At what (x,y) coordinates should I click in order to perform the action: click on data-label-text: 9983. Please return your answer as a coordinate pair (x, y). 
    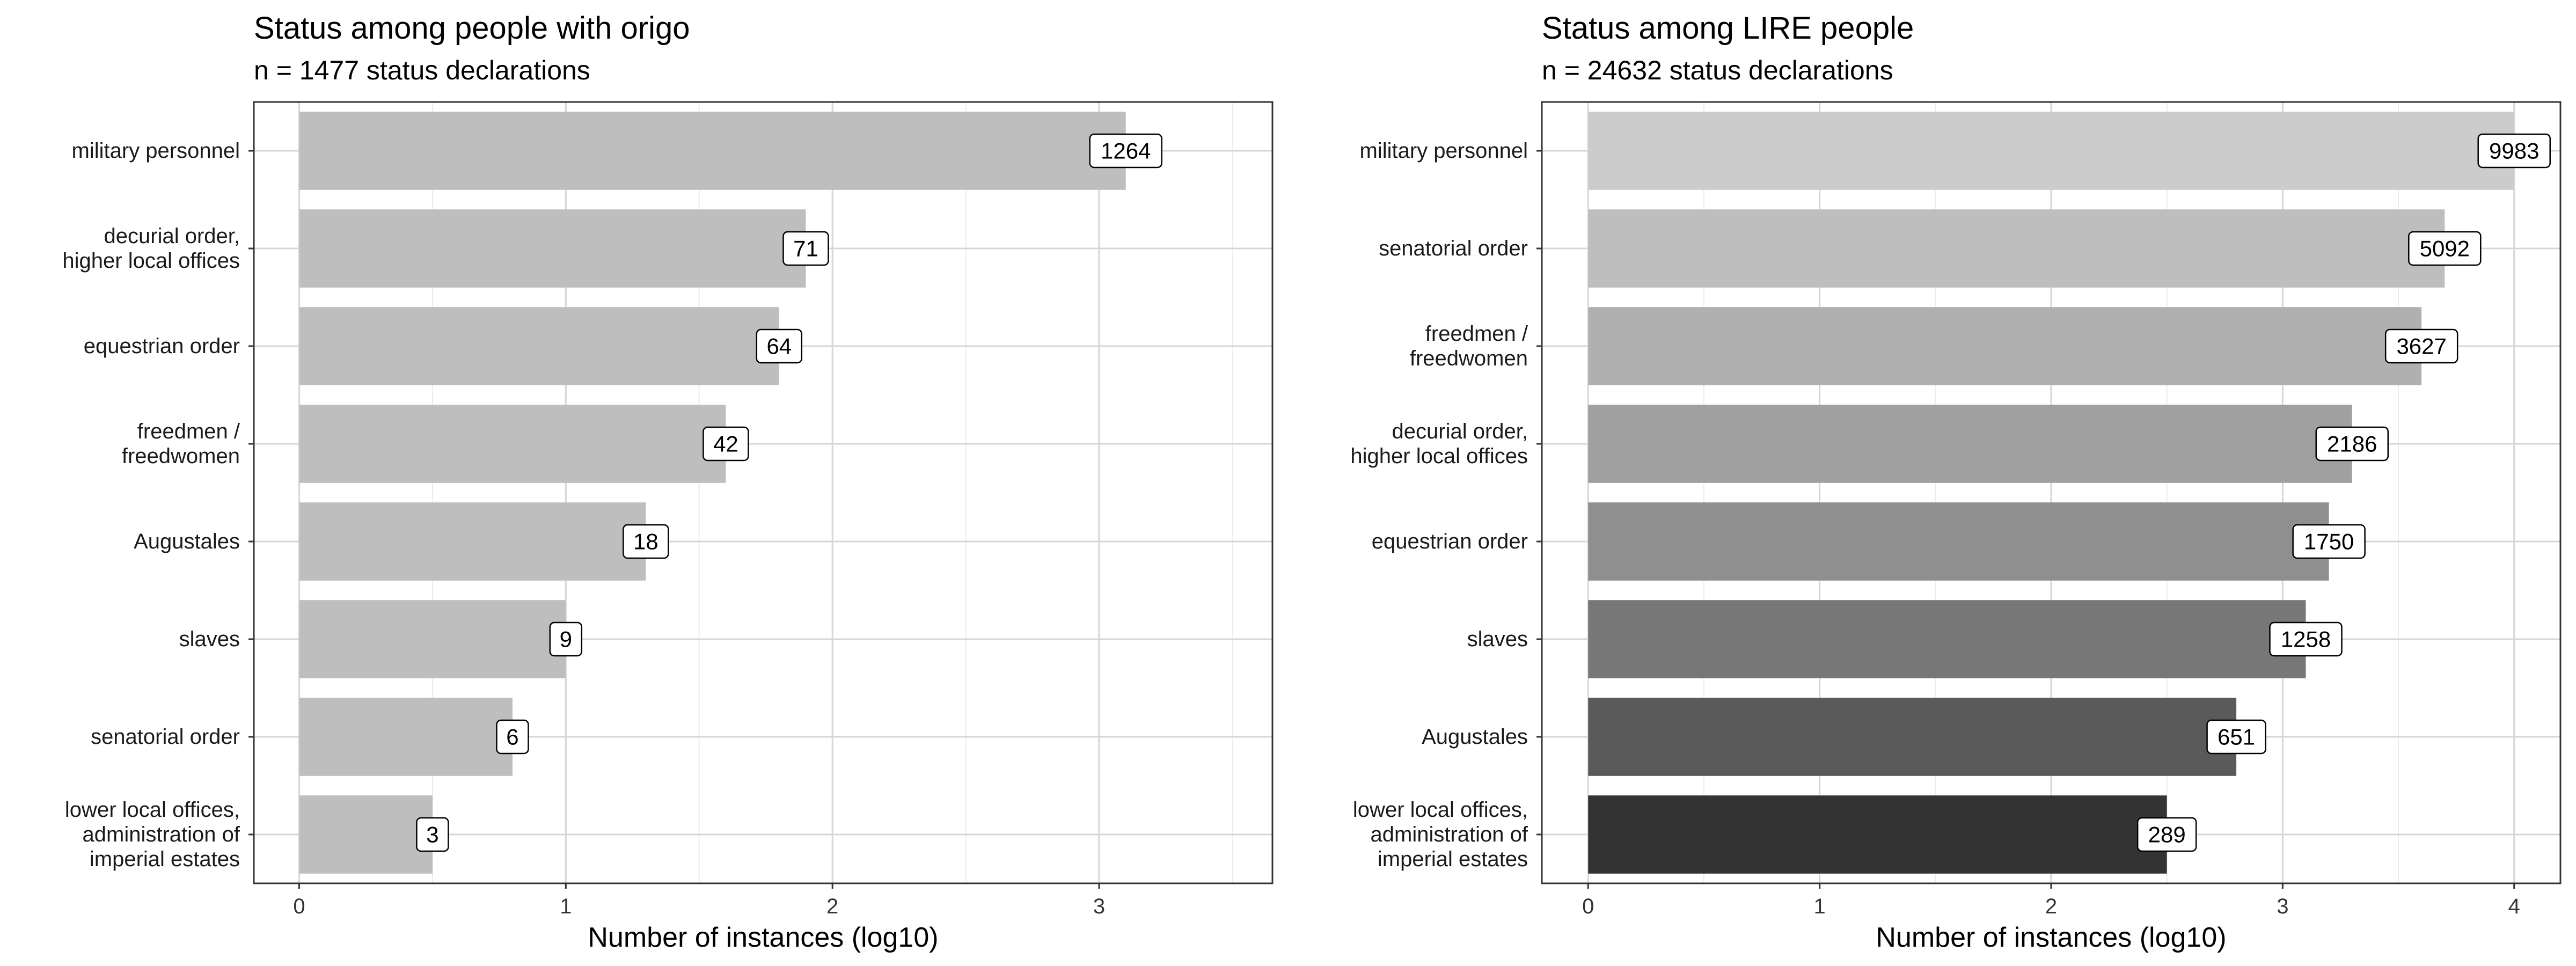
    Looking at the image, I should click on (2514, 151).